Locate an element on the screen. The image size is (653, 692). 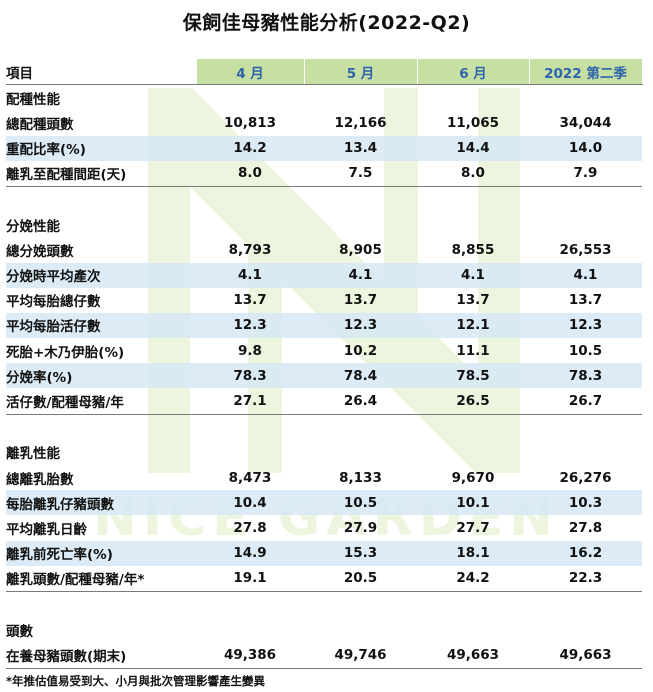
row-label: 分娩率(%) is located at coordinates (101, 376).